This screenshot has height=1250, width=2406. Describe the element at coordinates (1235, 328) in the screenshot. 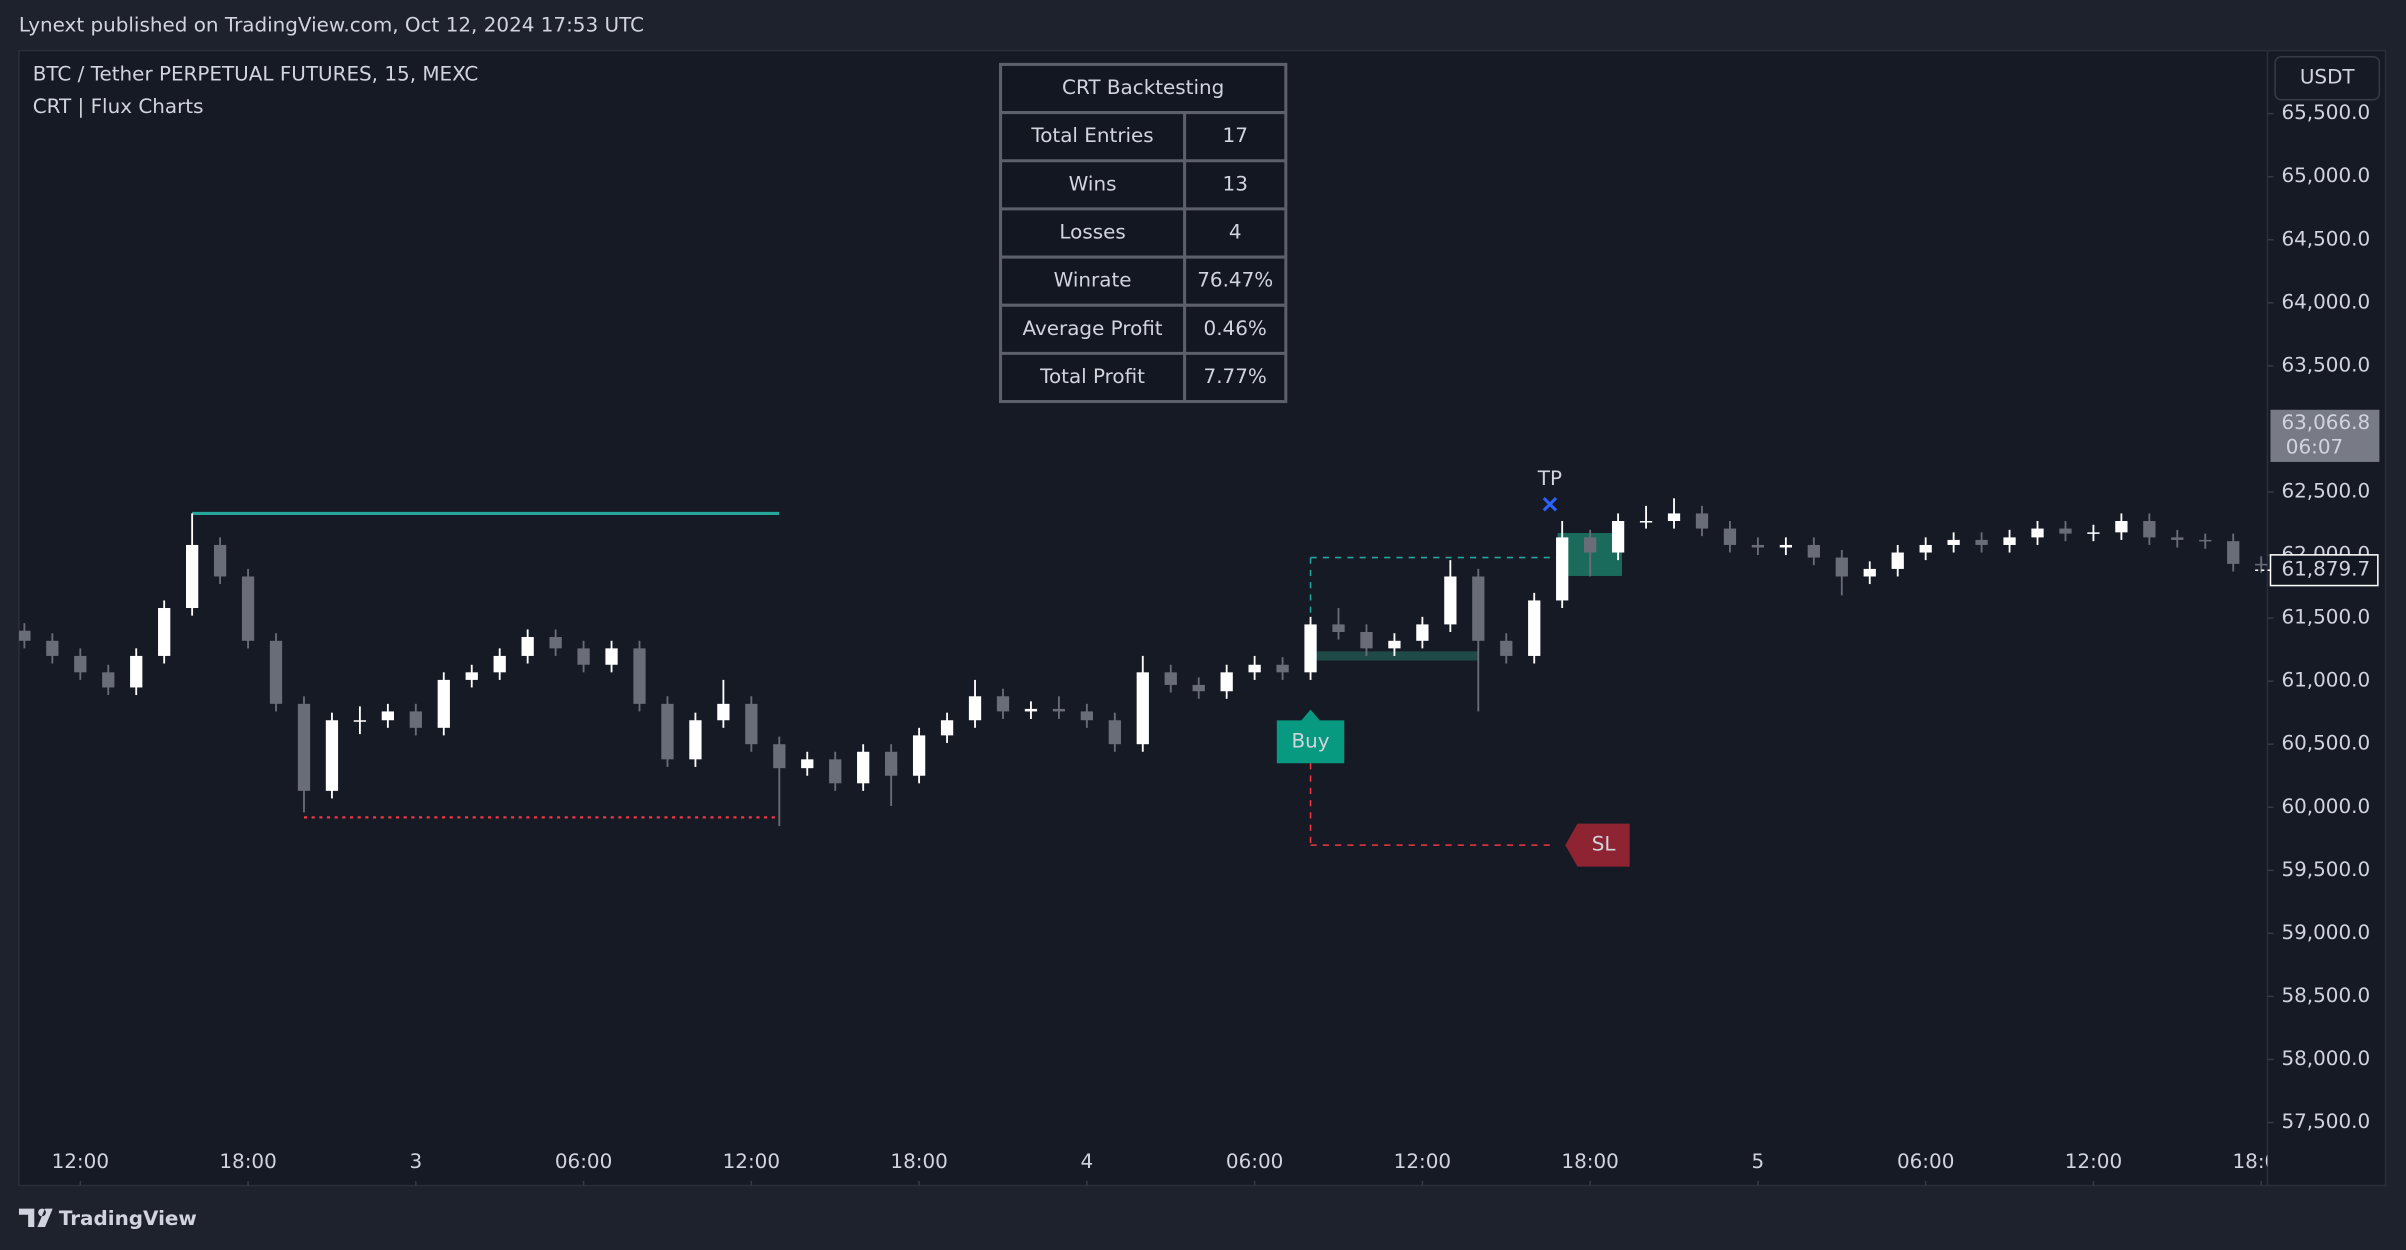

I see `table-value: 0.46%` at that location.